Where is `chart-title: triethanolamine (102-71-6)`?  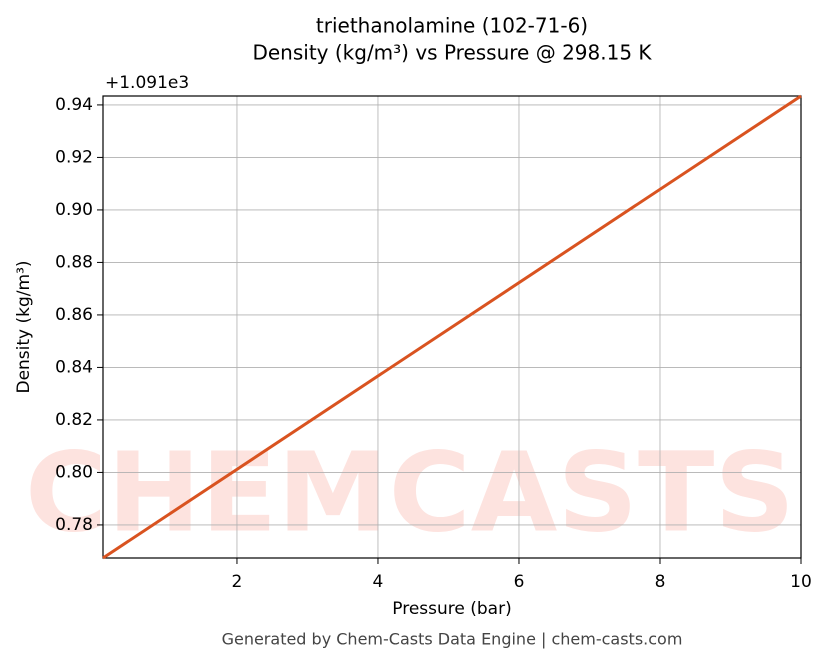
chart-title: triethanolamine (102-71-6) is located at coordinates (452, 26).